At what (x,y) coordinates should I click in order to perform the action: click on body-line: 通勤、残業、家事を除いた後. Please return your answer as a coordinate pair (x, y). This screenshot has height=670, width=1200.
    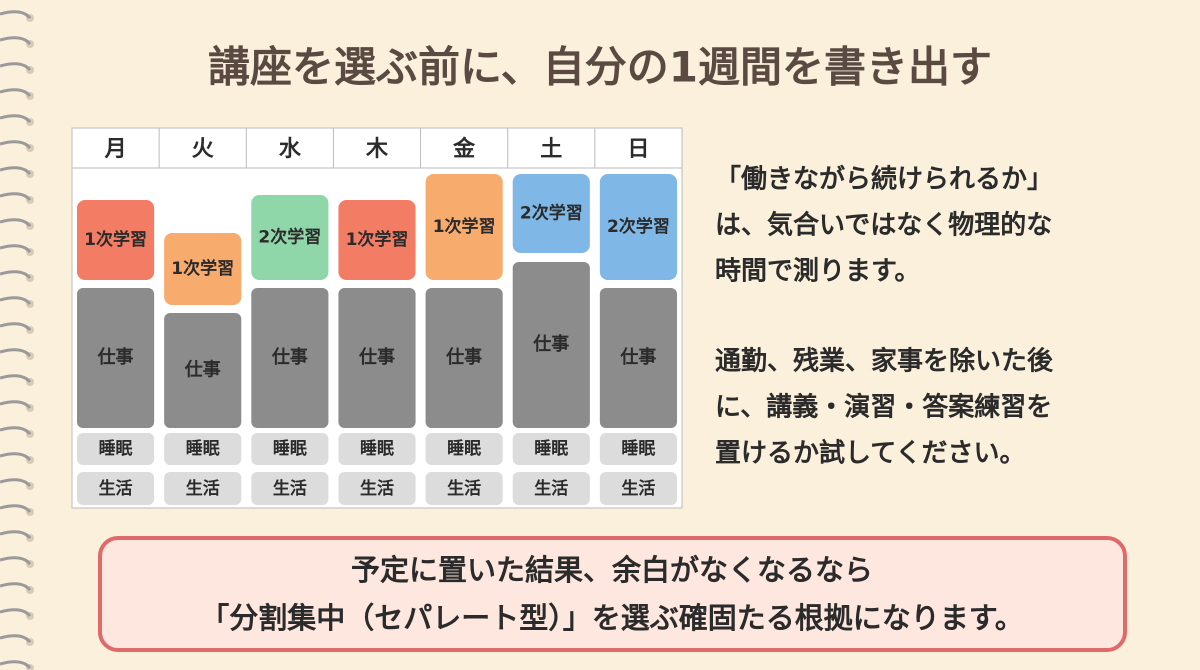
    Looking at the image, I should click on (884, 361).